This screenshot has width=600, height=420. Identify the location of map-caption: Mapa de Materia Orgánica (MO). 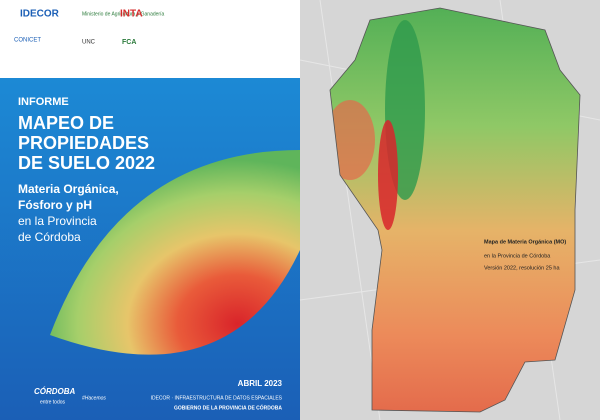
(525, 242).